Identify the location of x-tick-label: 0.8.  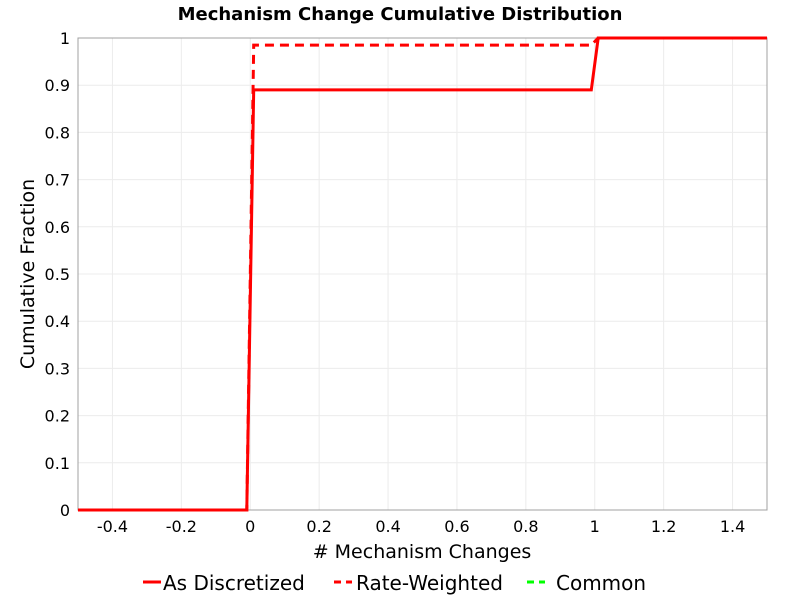
(525, 526).